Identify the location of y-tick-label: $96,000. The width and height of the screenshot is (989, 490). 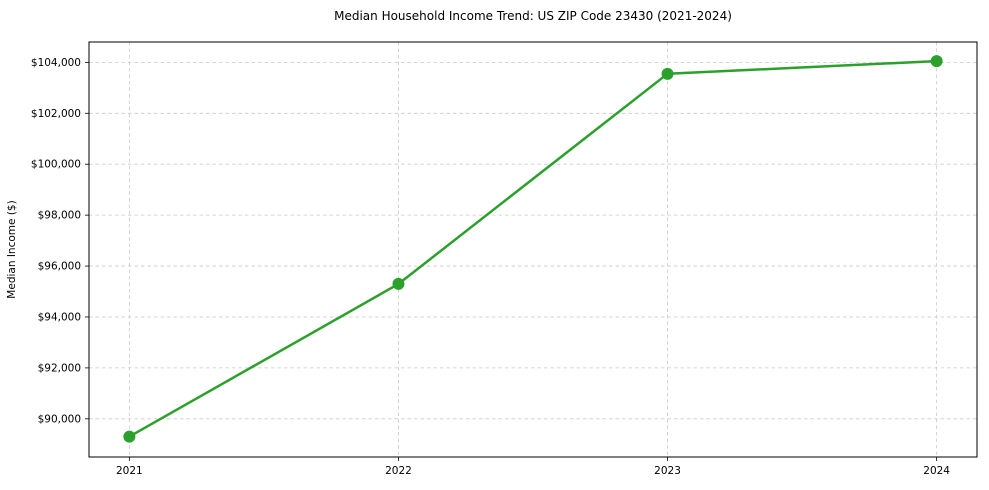
(59, 267).